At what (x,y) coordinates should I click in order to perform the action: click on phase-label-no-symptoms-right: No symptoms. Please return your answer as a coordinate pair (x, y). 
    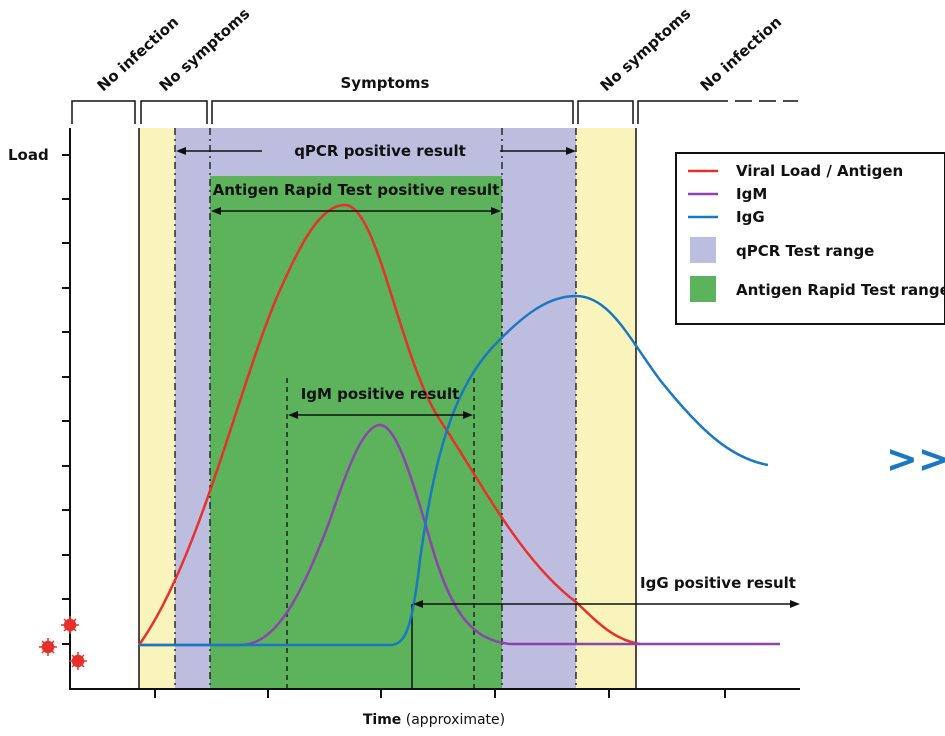
    Looking at the image, I should click on (646, 49).